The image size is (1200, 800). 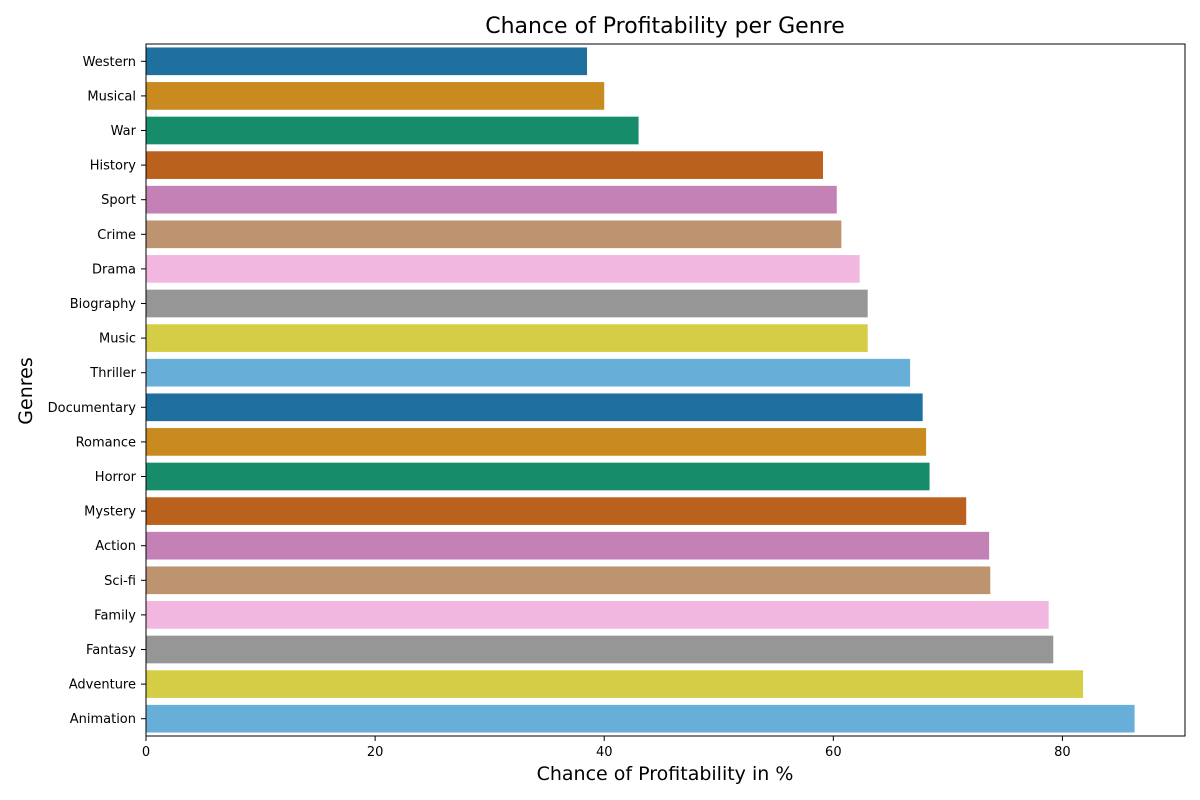 I want to click on bar-western, so click(x=367, y=61).